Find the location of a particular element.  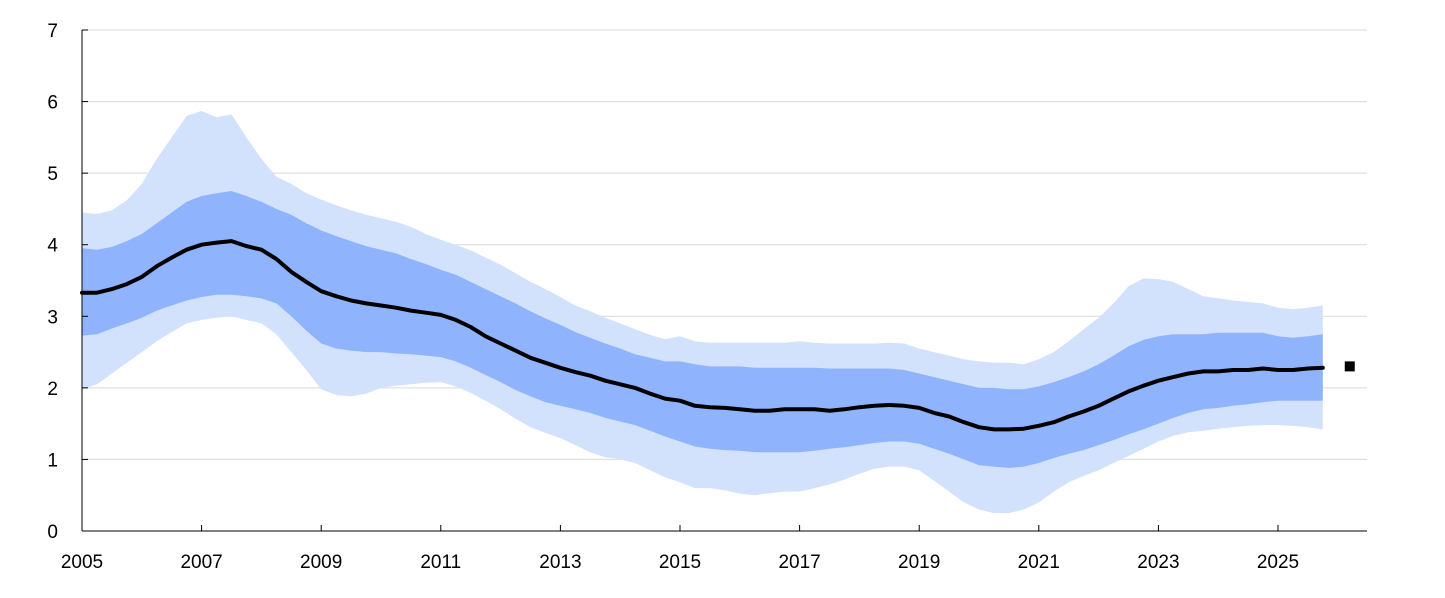

x-tick-label: 2015 is located at coordinates (680, 562).